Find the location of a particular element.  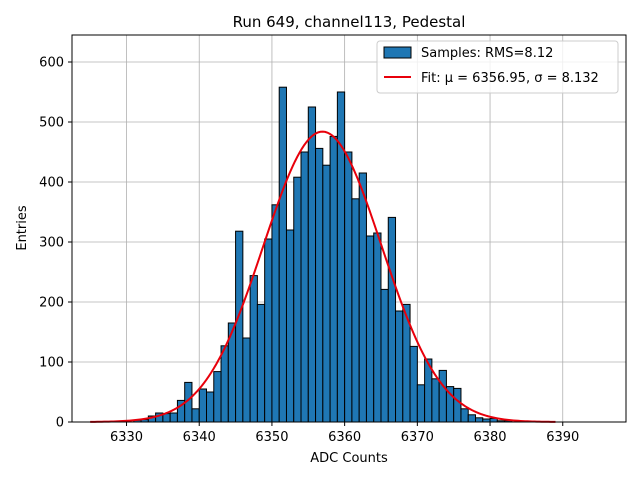

y-tick-label: 200 is located at coordinates (51, 303).